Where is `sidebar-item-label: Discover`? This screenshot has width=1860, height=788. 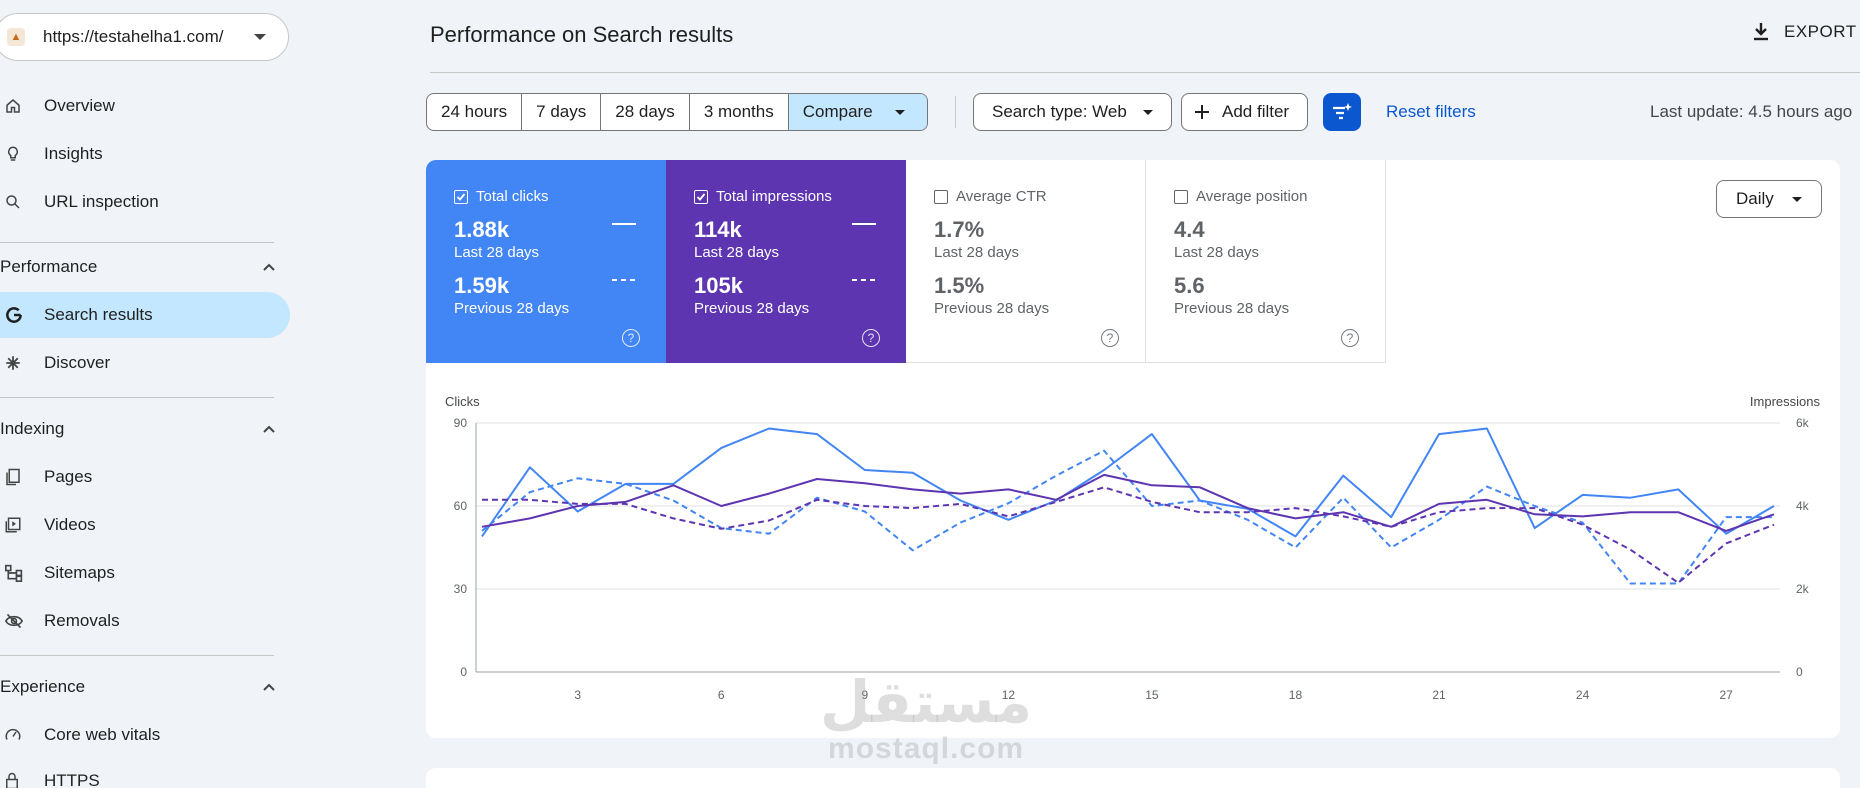
sidebar-item-label: Discover is located at coordinates (77, 362).